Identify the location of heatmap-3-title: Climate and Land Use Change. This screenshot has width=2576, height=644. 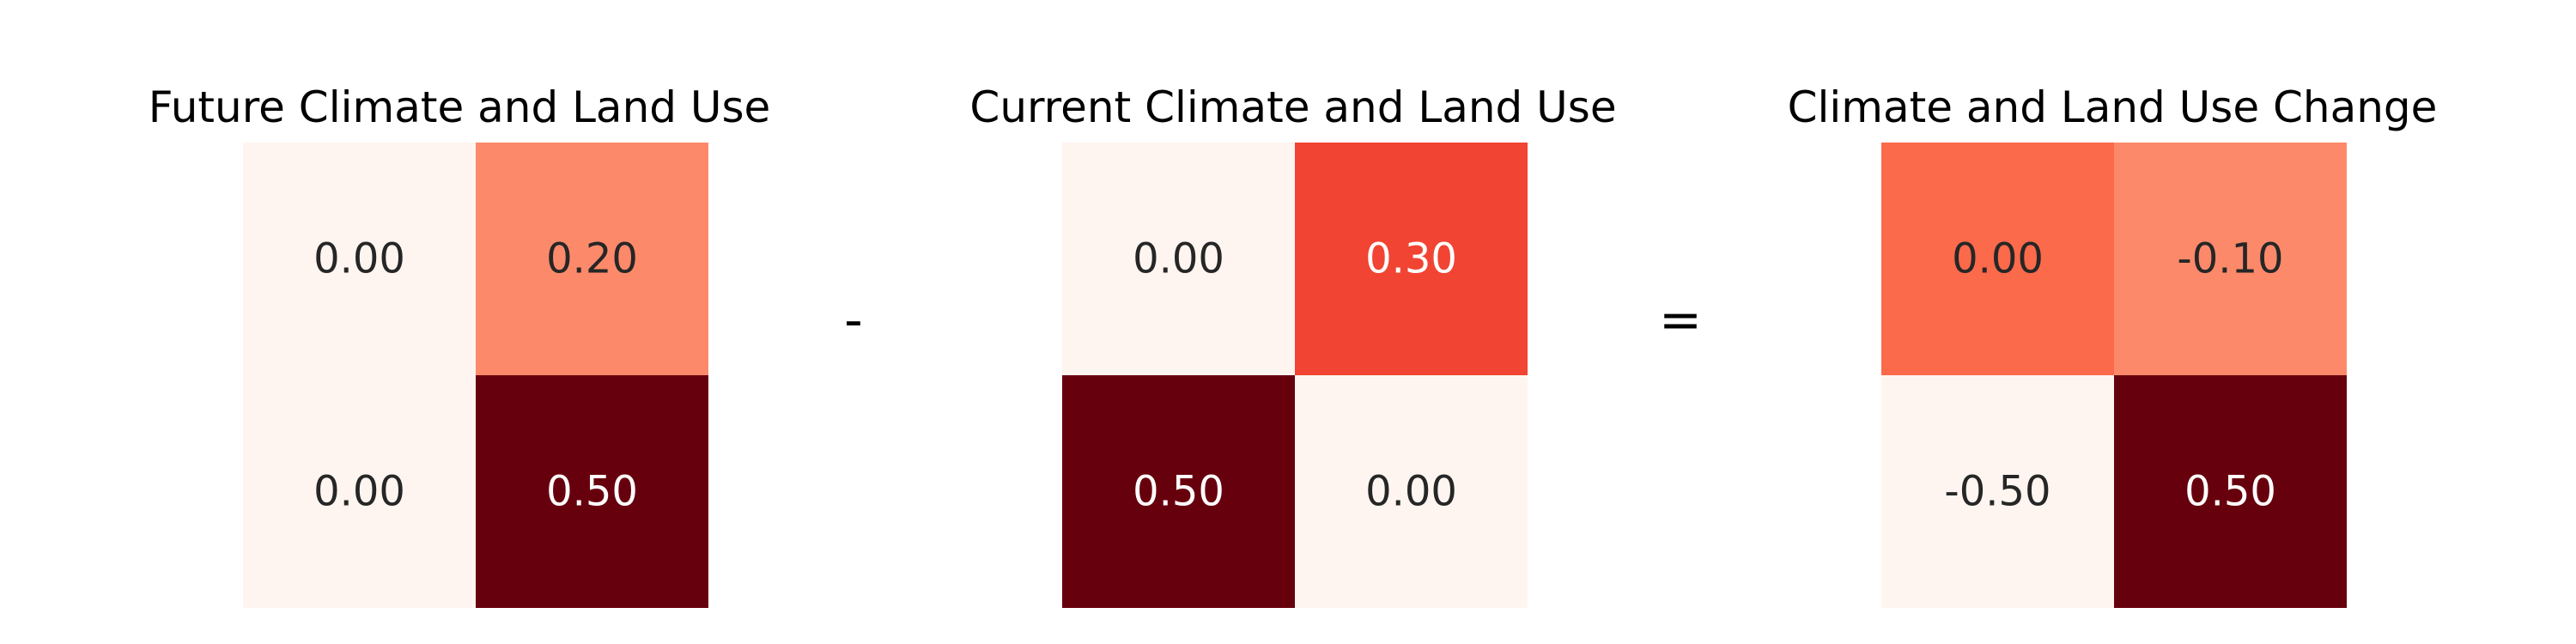
(2112, 107).